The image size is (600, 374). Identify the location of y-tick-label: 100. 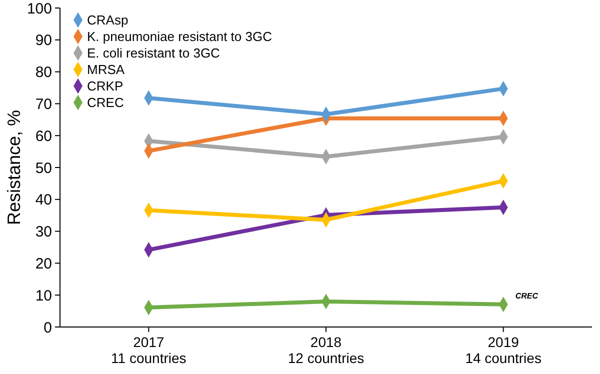
(39, 9).